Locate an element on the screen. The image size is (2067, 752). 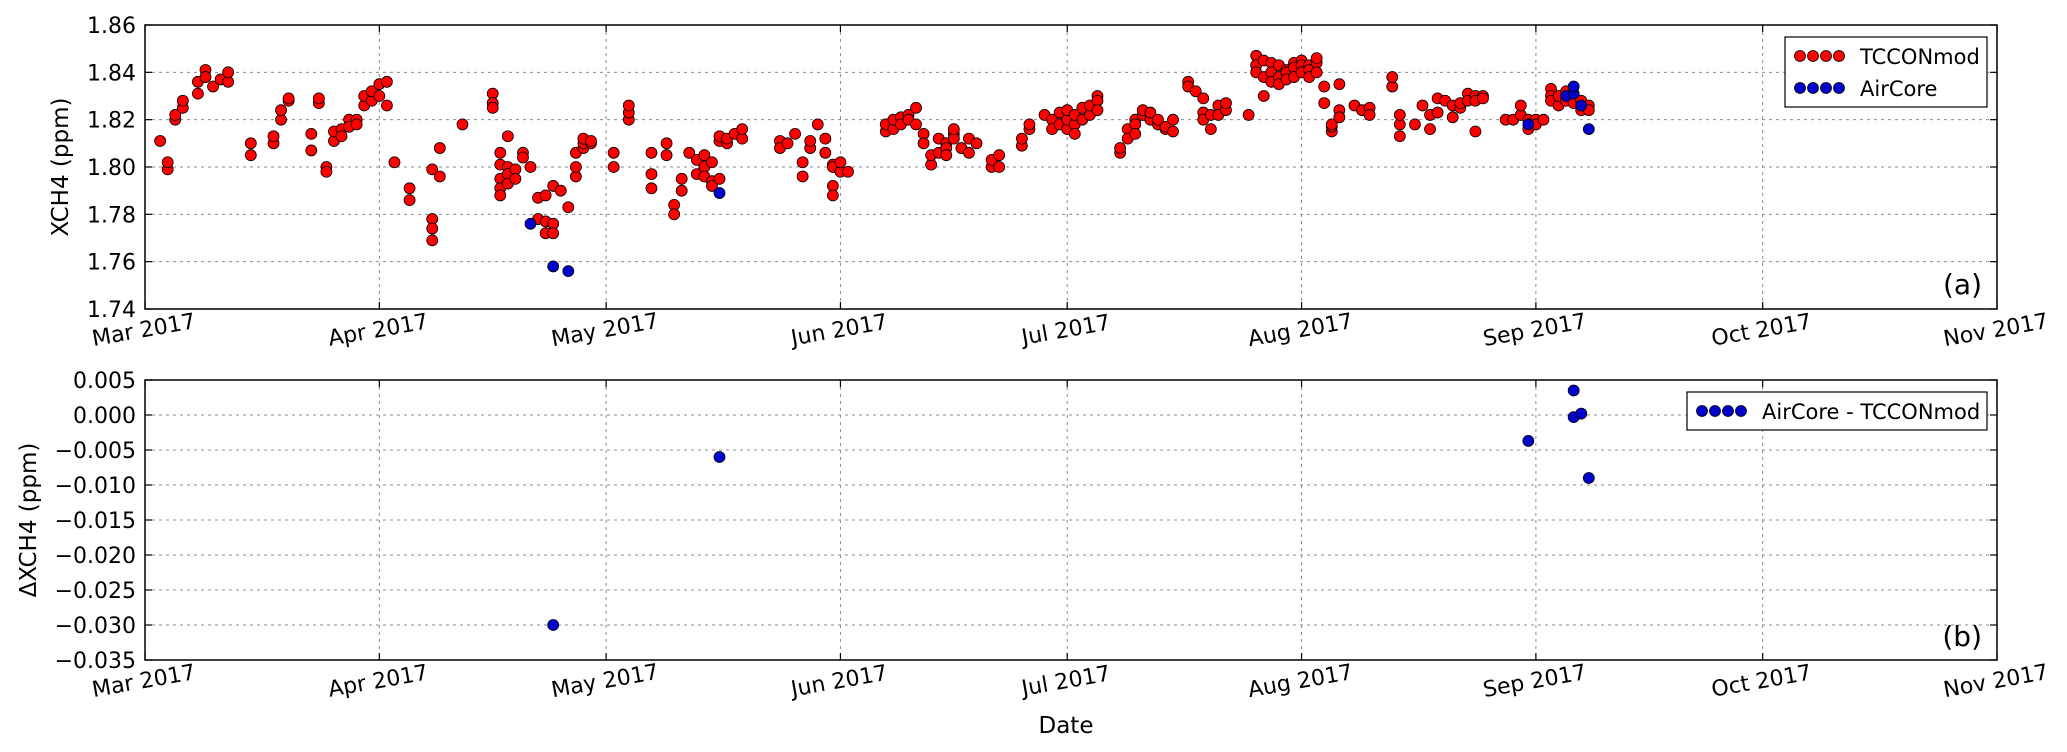
y-tick-label: 0.005 is located at coordinates (104, 381).